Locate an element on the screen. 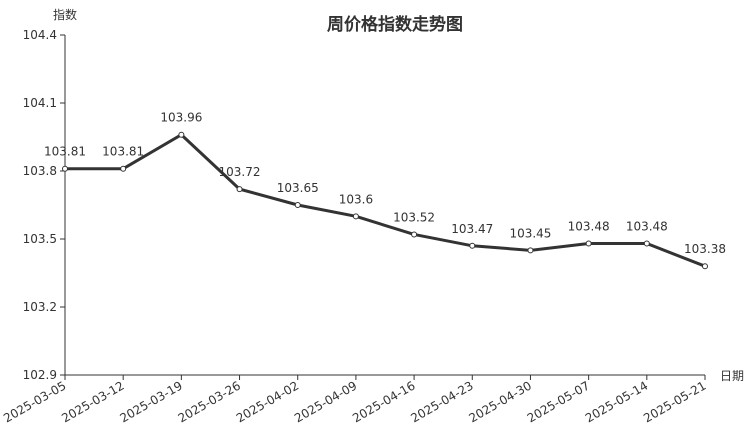  x-tick-label: 2025-05-14 is located at coordinates (616, 401).